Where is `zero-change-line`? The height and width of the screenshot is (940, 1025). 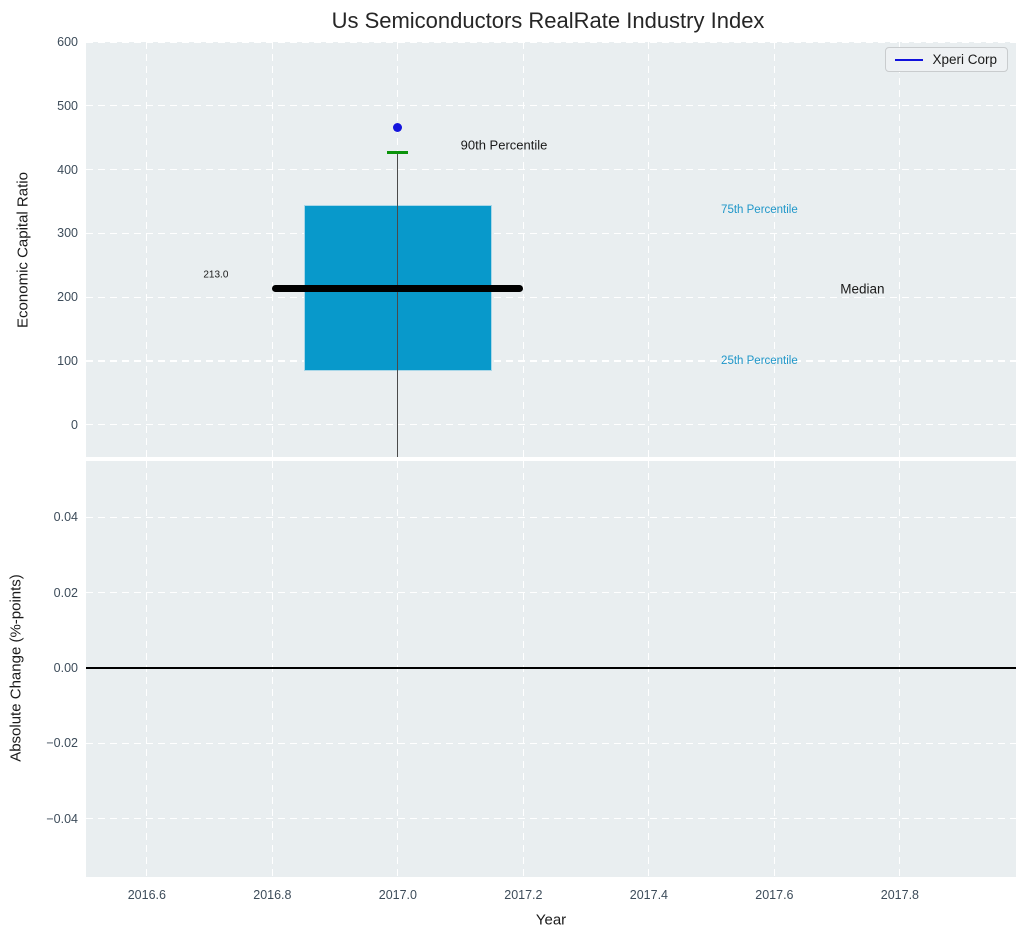
zero-change-line is located at coordinates (551, 668).